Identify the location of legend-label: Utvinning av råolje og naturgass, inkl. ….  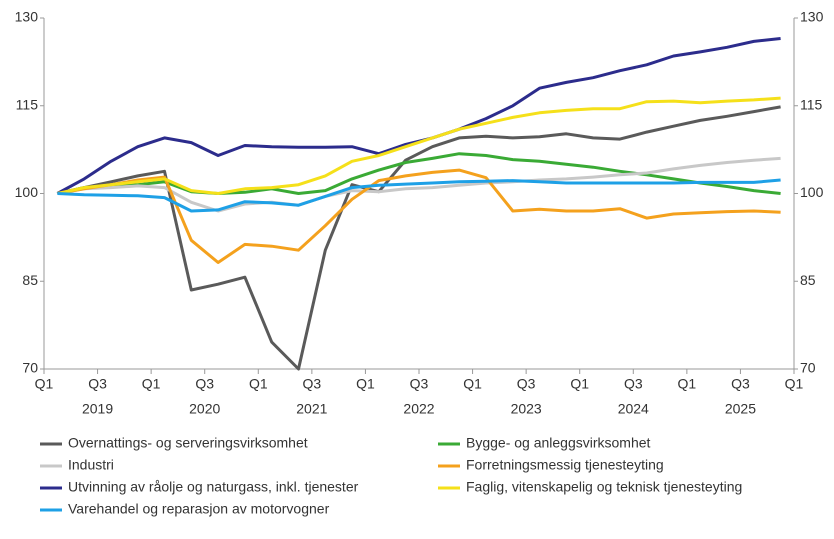
(213, 487).